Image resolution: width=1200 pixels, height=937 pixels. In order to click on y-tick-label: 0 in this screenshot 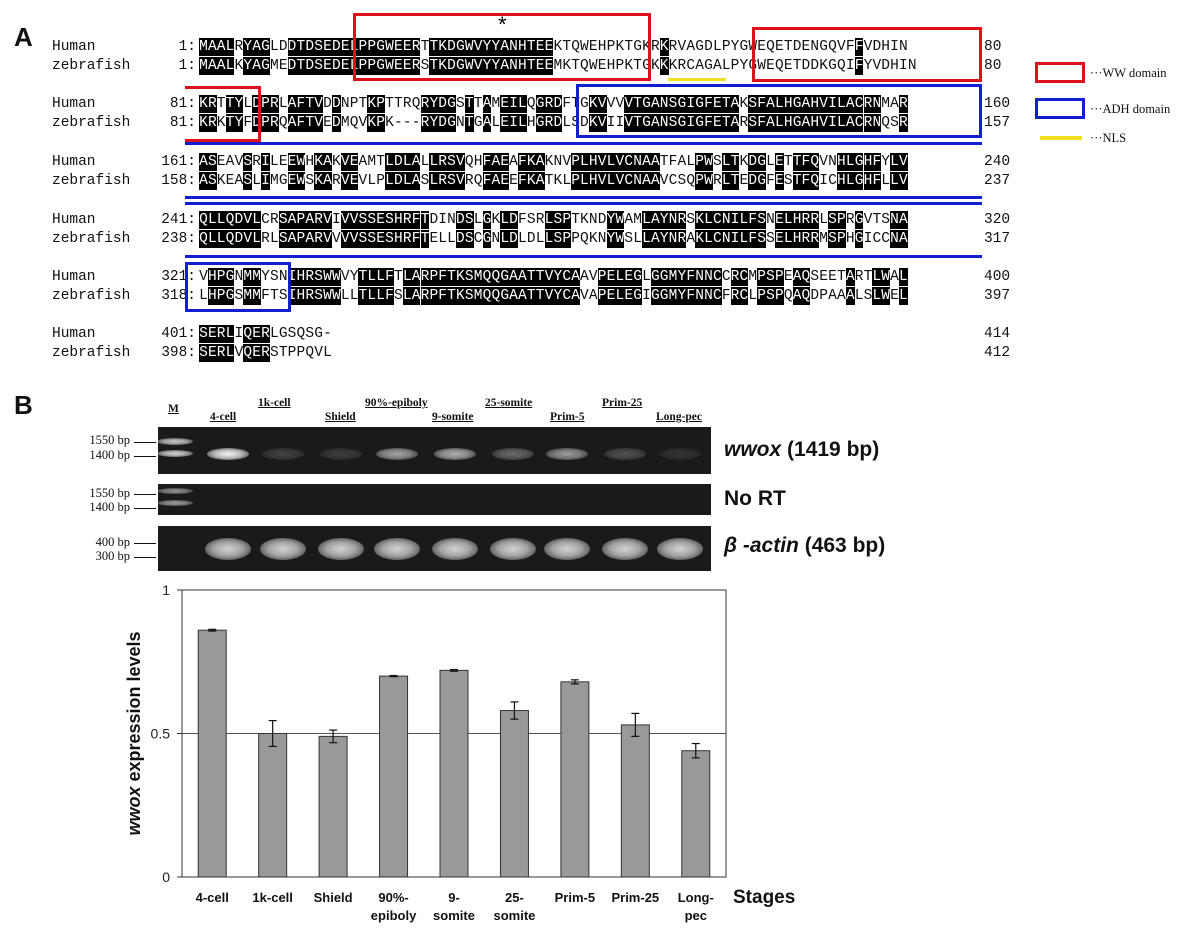, I will do `click(166, 877)`.